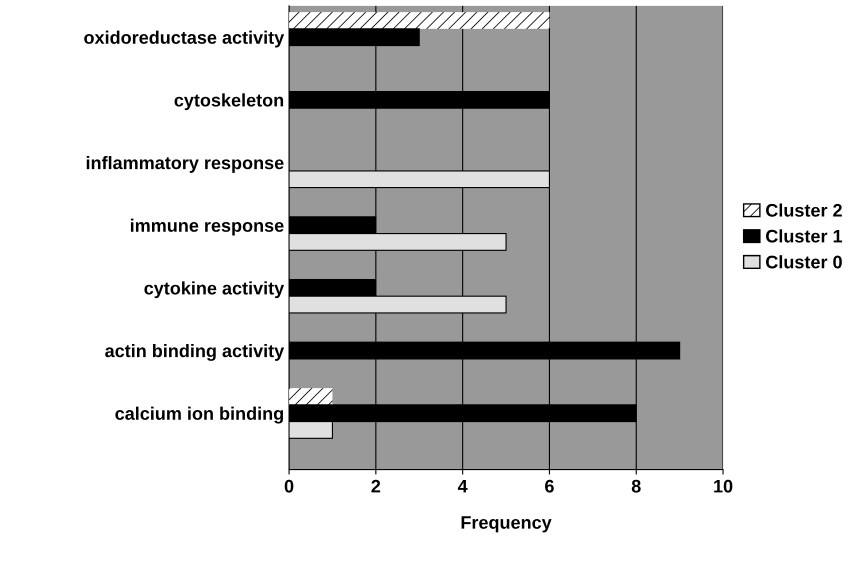 This screenshot has width=868, height=587. I want to click on x-axis-title: Frequency, so click(507, 524).